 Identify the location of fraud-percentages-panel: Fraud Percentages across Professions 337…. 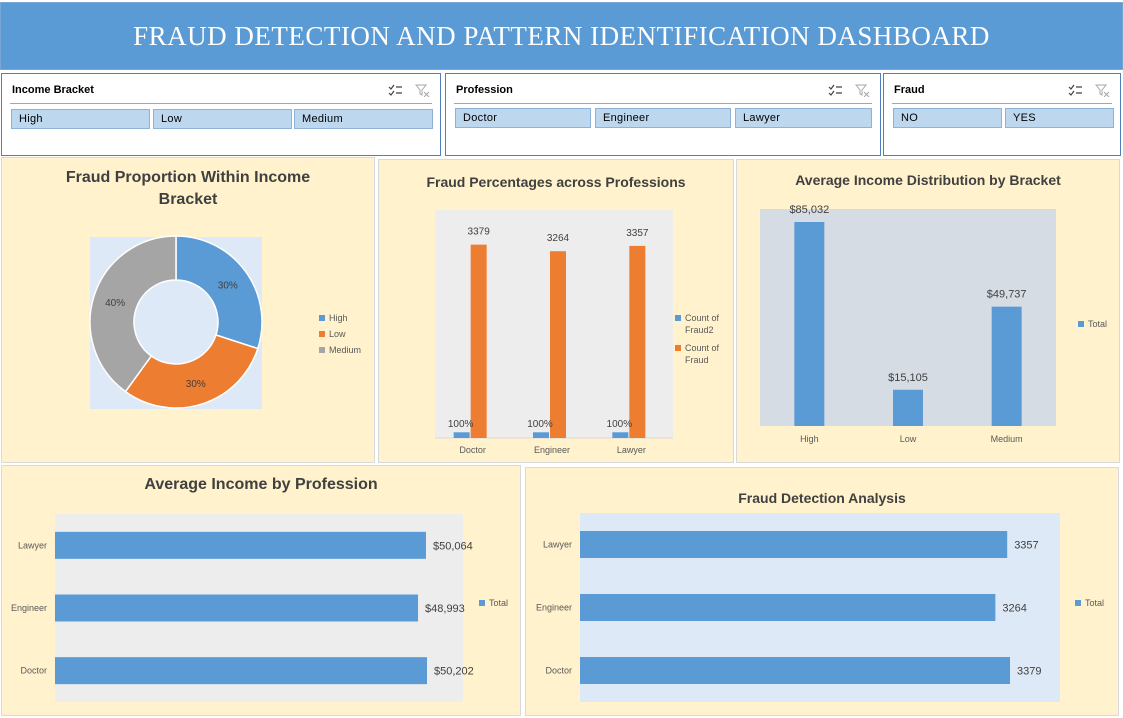
(556, 311).